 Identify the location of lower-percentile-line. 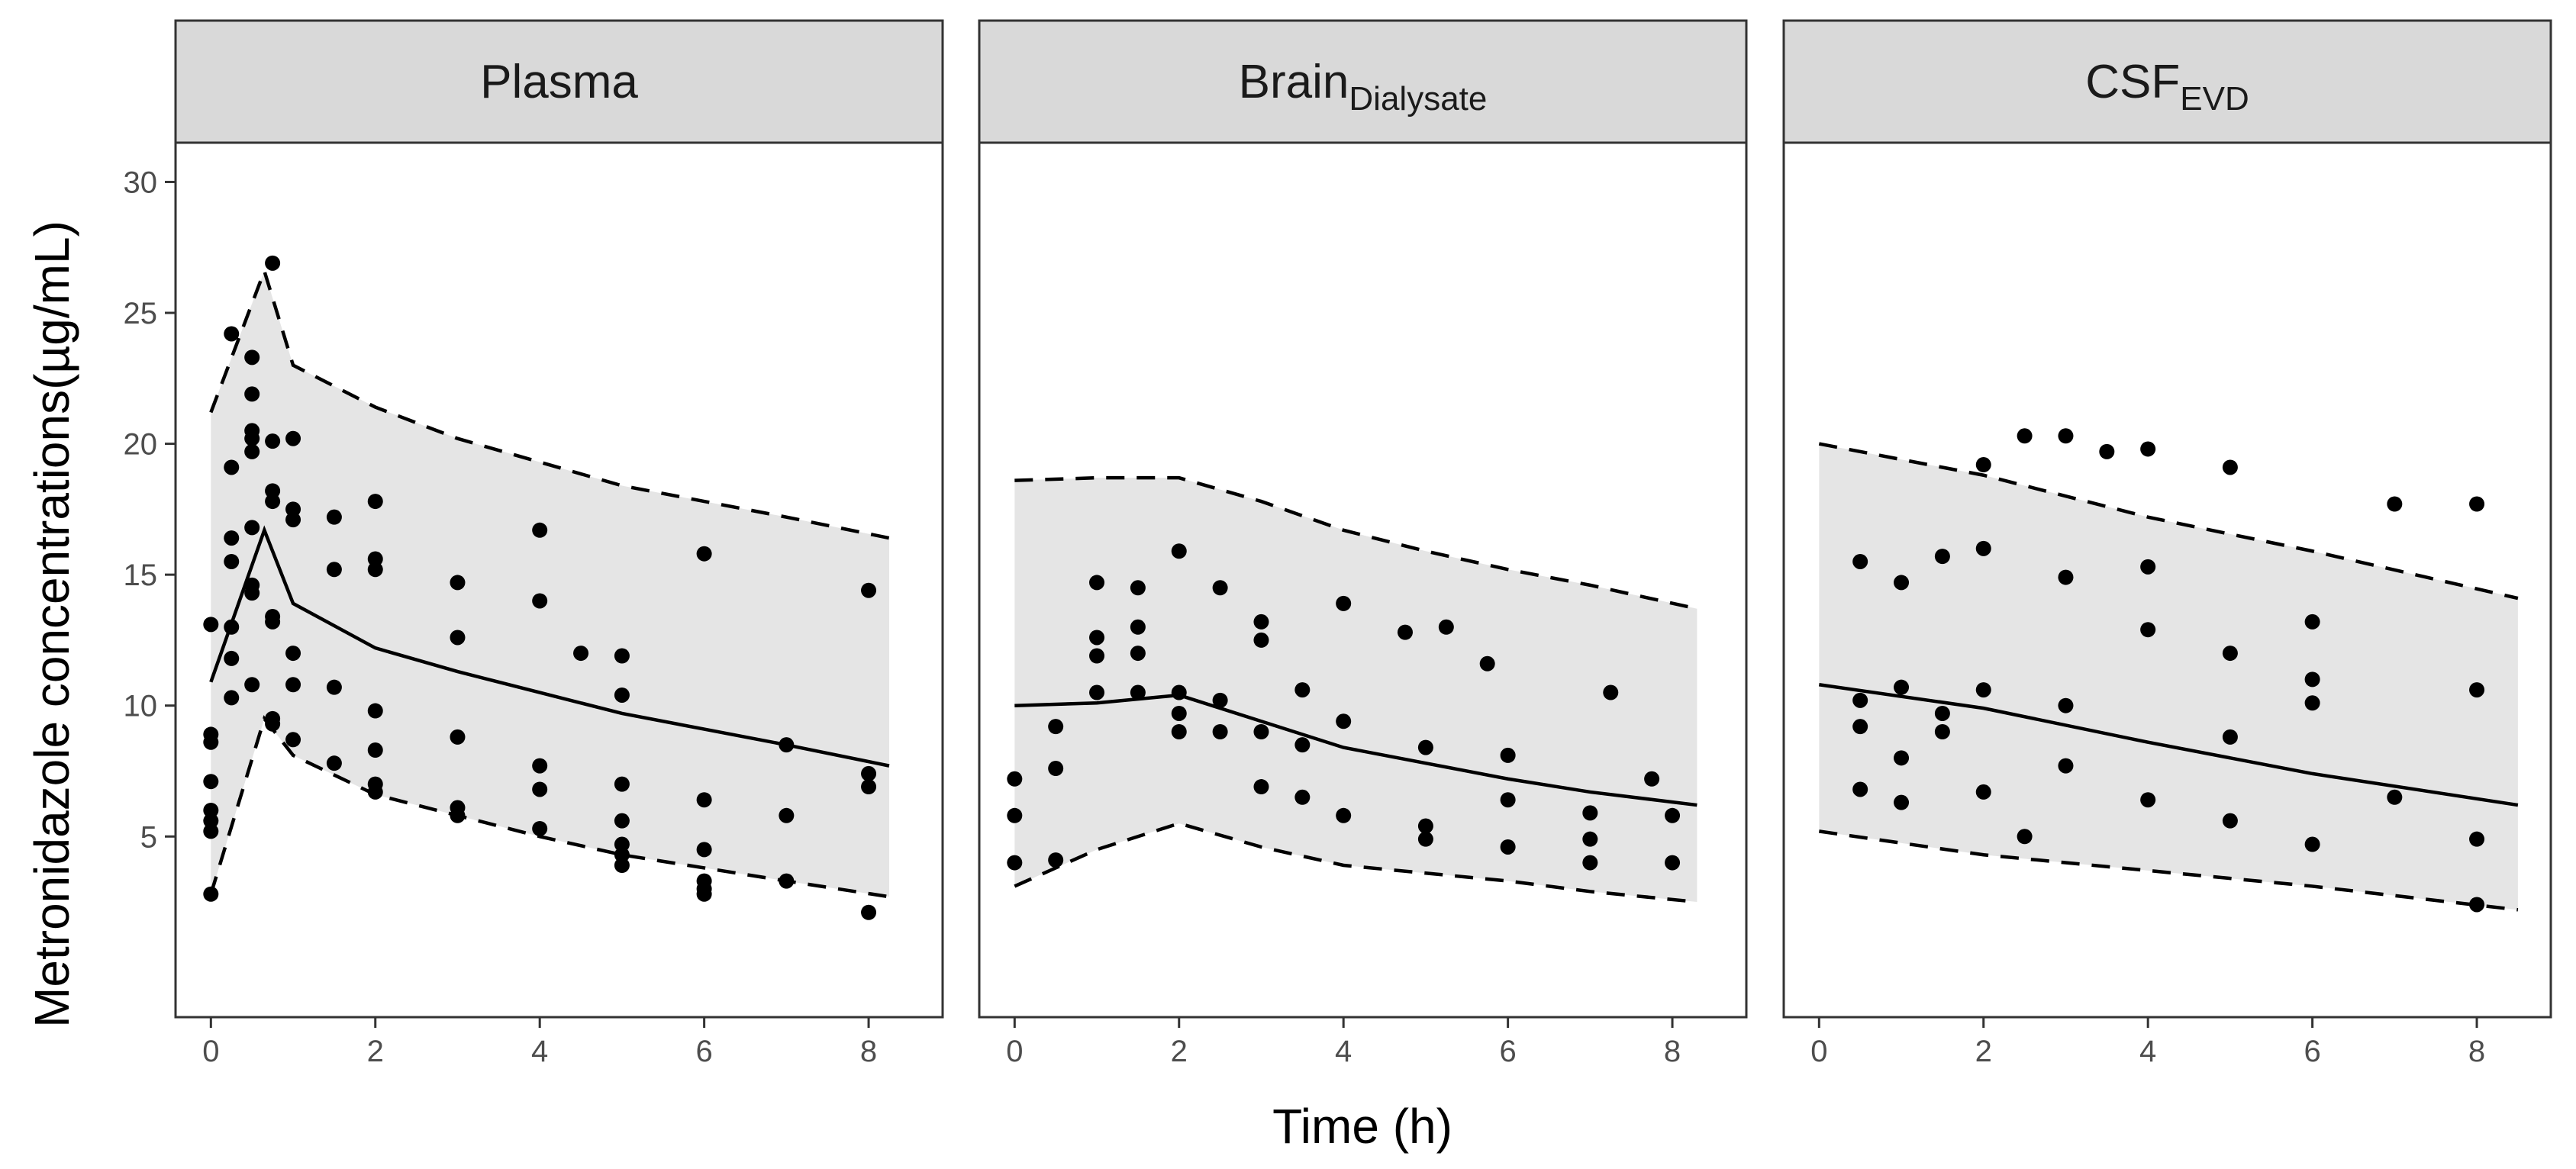
(2168, 870).